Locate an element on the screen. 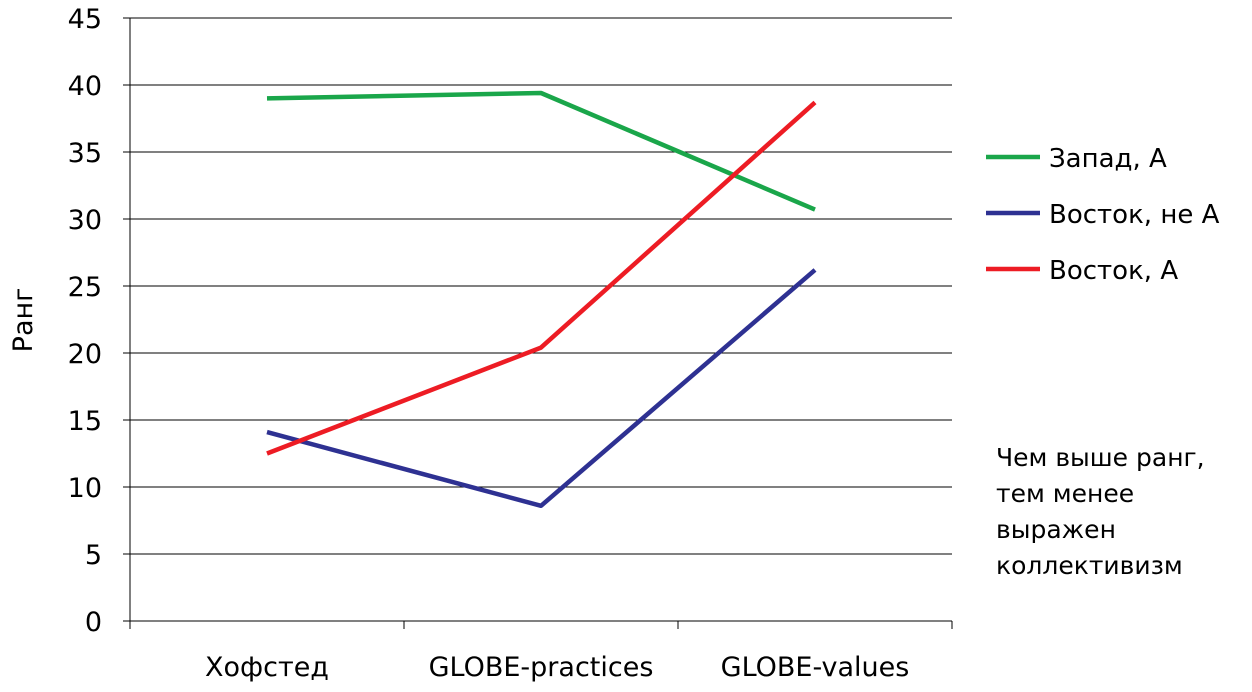  x-tick-label: Хофстед is located at coordinates (267, 667).